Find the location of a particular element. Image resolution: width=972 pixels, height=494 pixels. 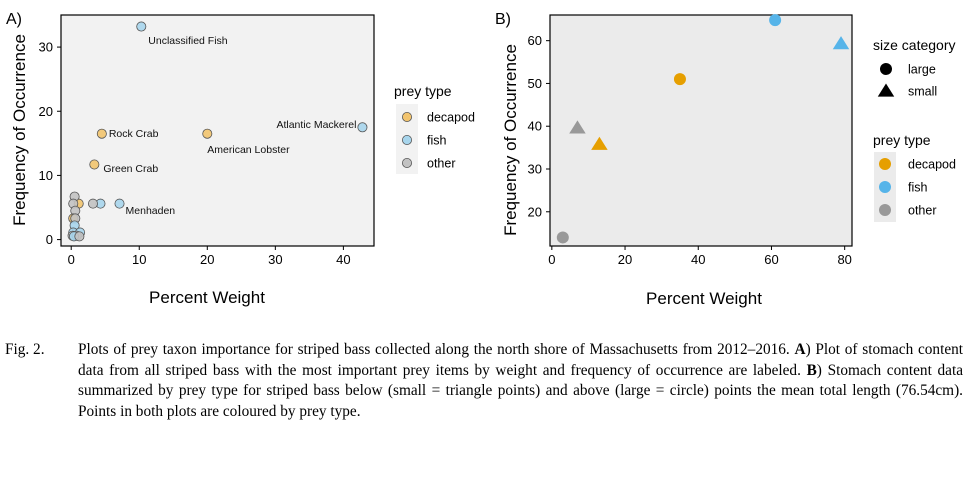

panel-b-legend-key-decapod is located at coordinates (885, 164).